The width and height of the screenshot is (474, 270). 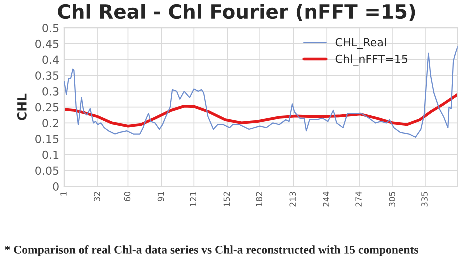 I want to click on x-tick-label: 244, so click(x=326, y=199).